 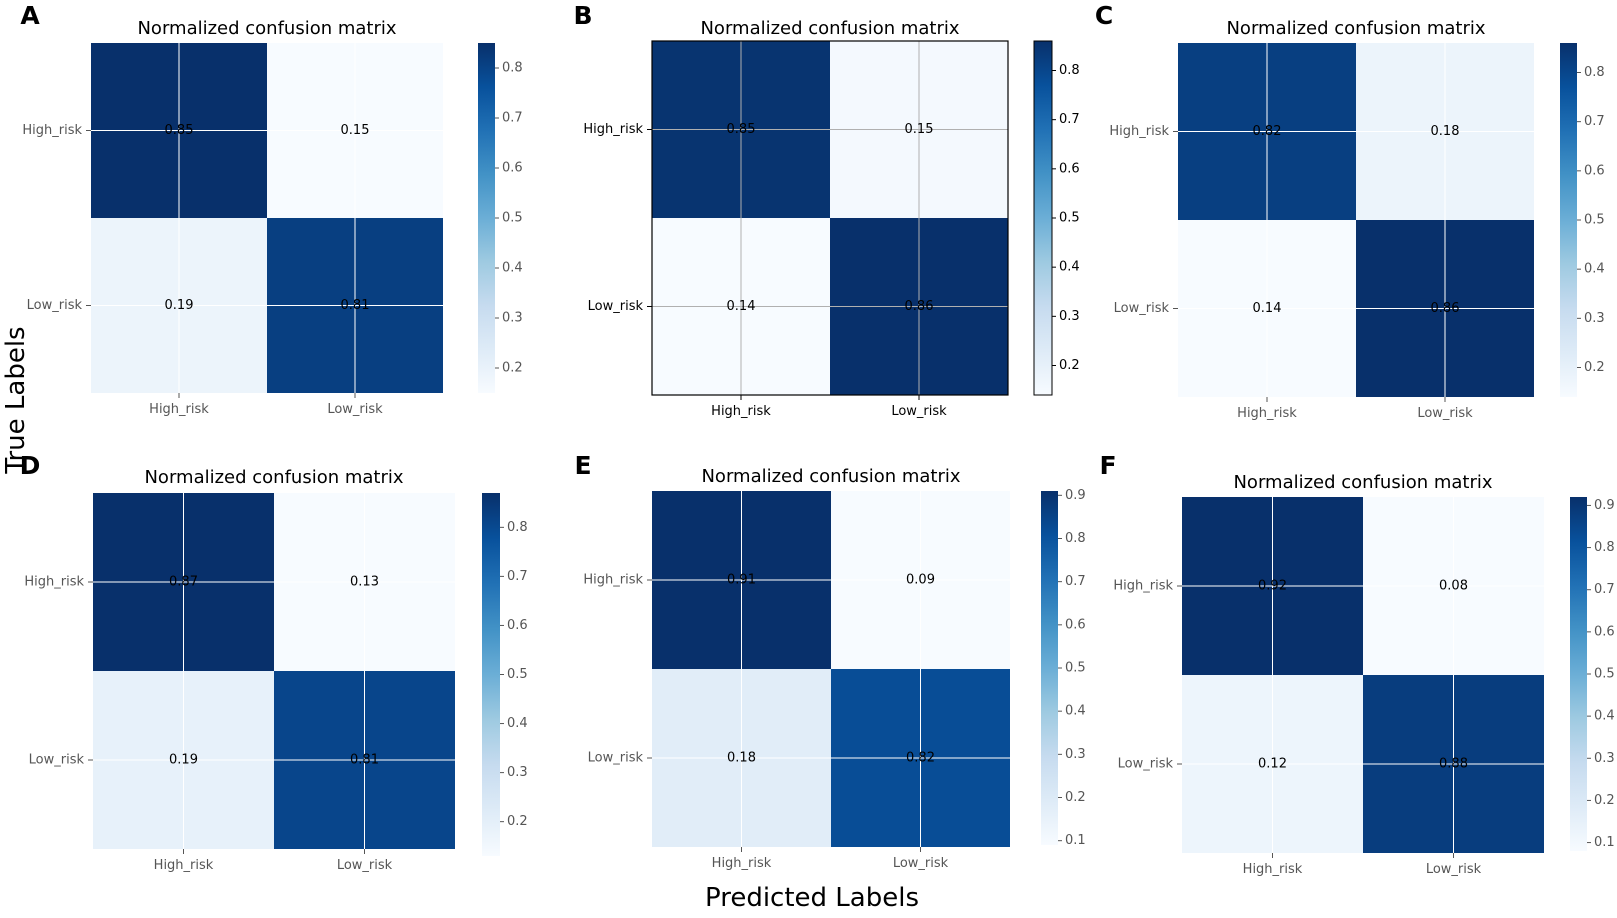 I want to click on panel-letter: B, so click(x=582, y=15).